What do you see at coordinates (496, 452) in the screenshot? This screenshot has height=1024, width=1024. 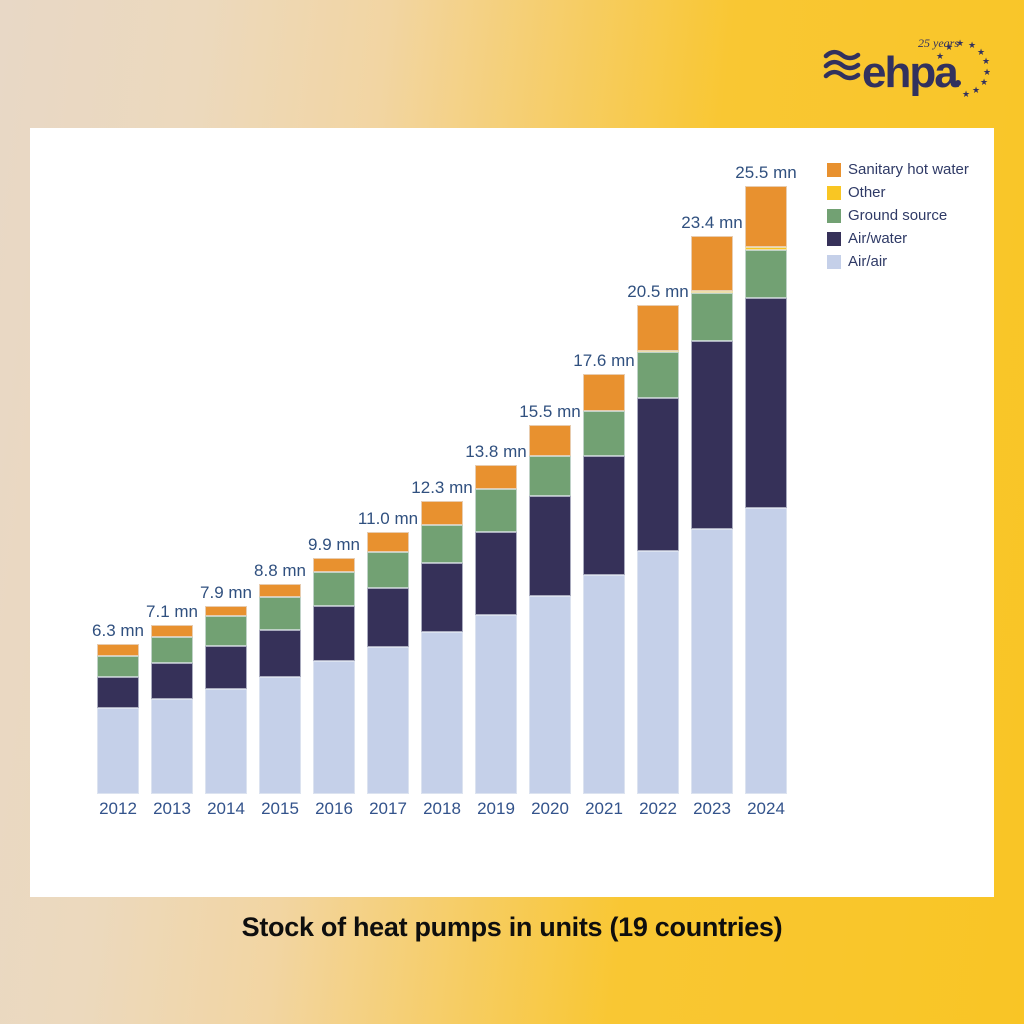 I see `bar-total-label: 13.8 mn` at bounding box center [496, 452].